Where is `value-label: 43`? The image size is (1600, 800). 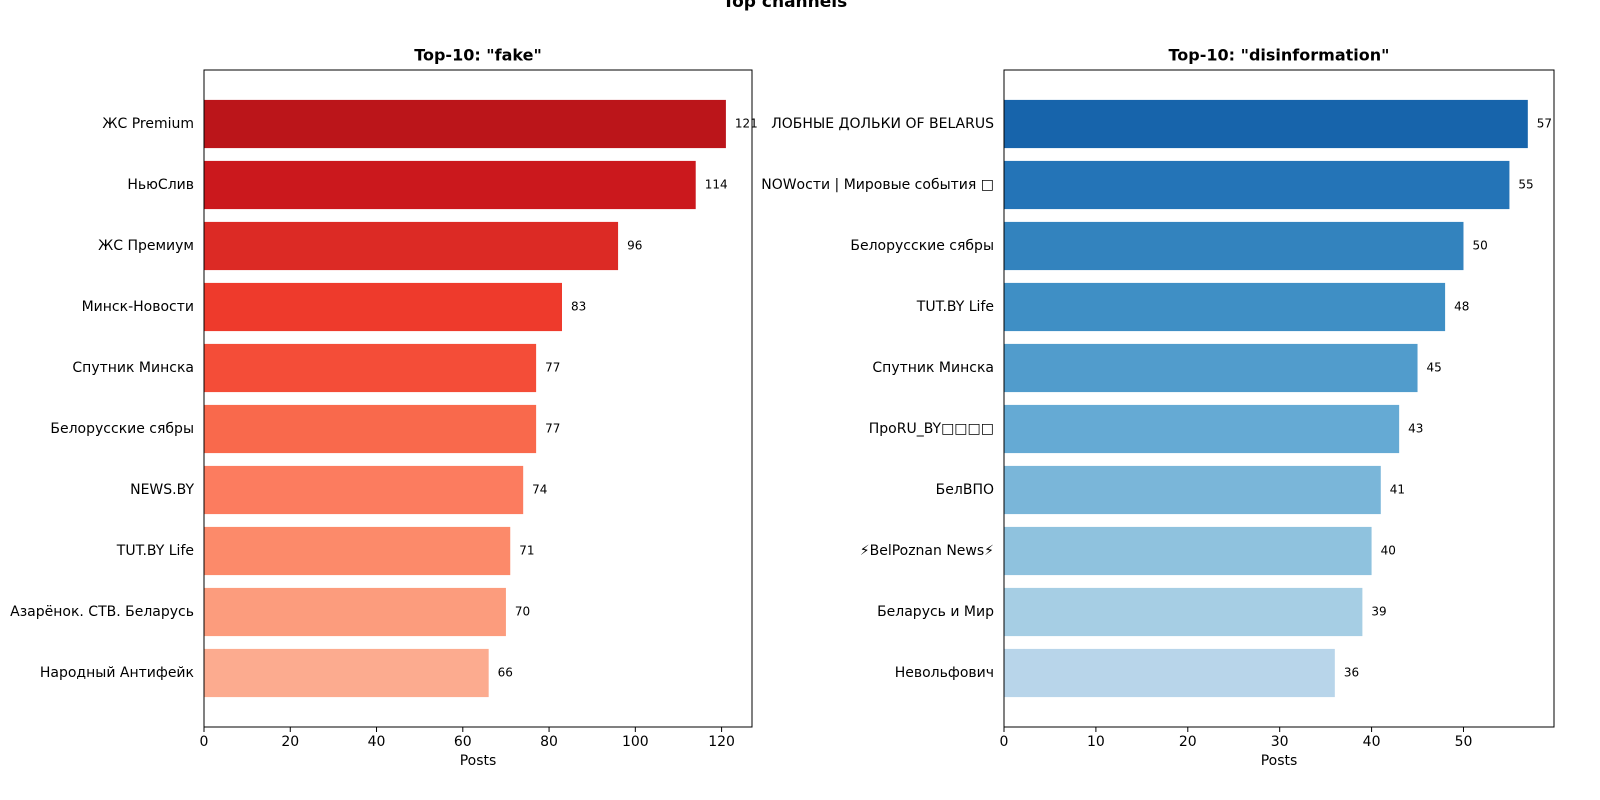
value-label: 43 is located at coordinates (1415, 429).